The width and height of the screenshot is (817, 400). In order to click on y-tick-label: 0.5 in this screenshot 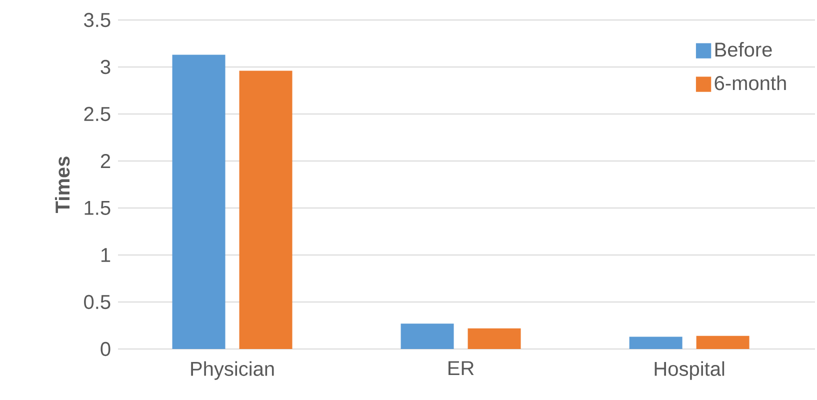, I will do `click(97, 302)`.